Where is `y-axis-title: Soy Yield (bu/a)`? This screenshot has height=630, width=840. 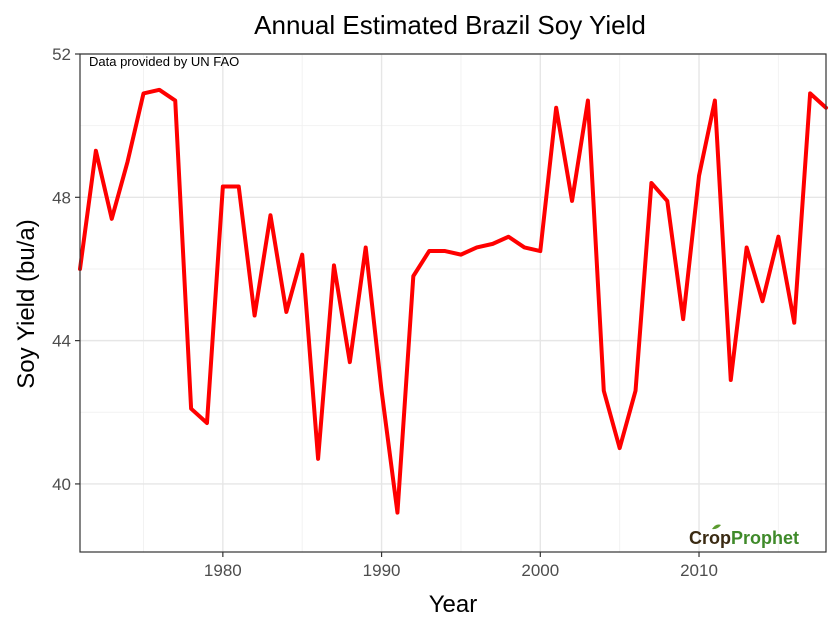
y-axis-title: Soy Yield (bu/a) is located at coordinates (26, 303).